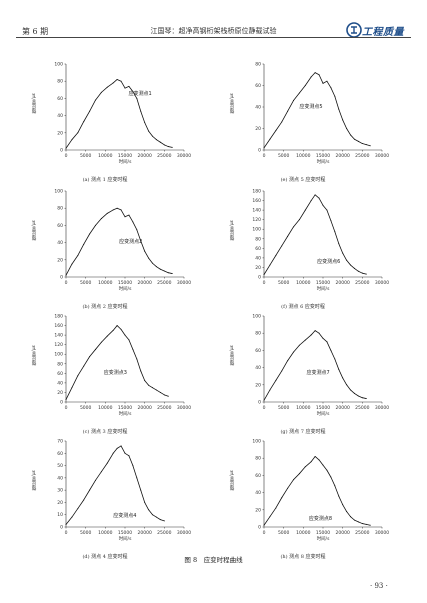  Describe the element at coordinates (60, 515) in the screenshot. I see `y-tick-label: 10` at that location.